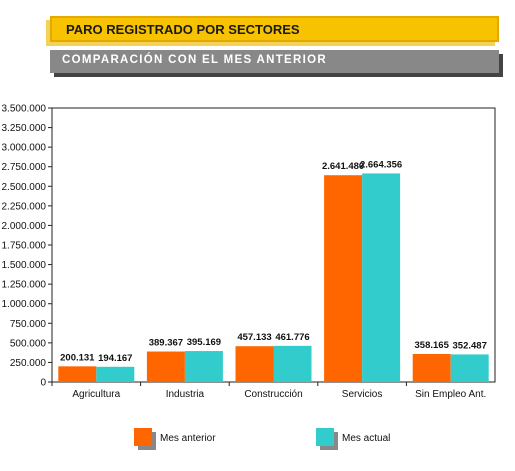 The height and width of the screenshot is (471, 515). What do you see at coordinates (450, 394) in the screenshot?
I see `x-tick-label: Sin Empleo Ant.` at bounding box center [450, 394].